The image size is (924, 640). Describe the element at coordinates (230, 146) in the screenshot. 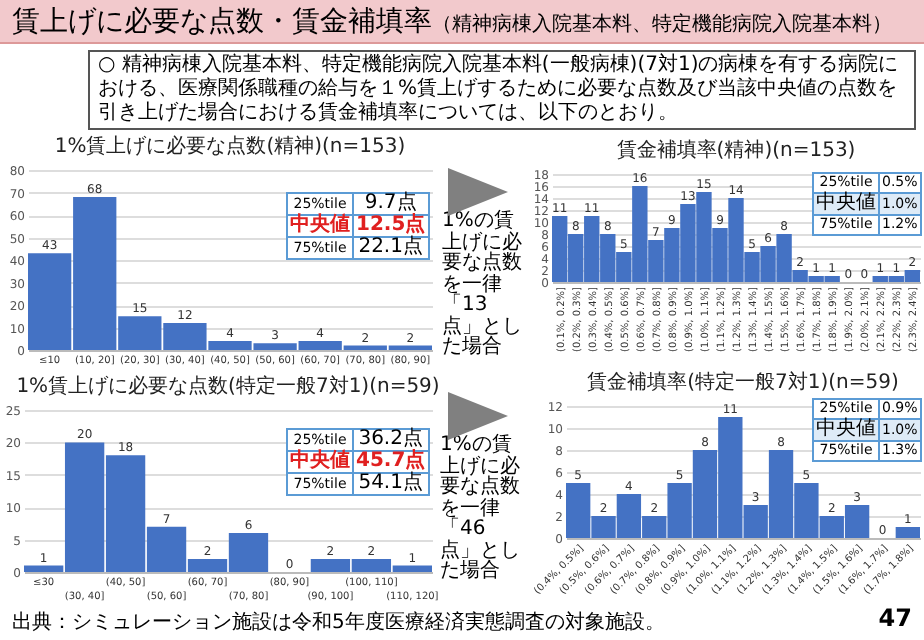

I see `chart-title: 1%賃上げに必要な点数(精神)(n=153)` at that location.